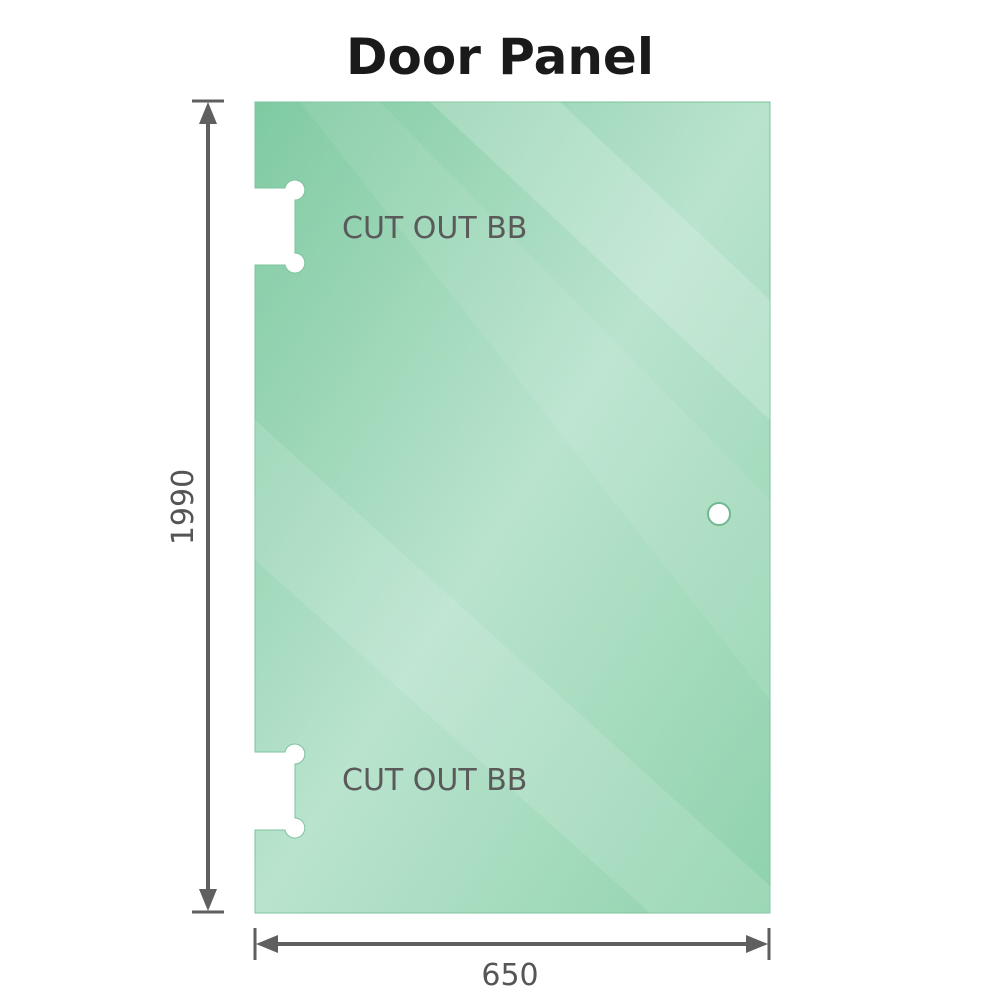 The height and width of the screenshot is (1000, 1000). I want to click on diagram-title: Door Panel, so click(500, 57).